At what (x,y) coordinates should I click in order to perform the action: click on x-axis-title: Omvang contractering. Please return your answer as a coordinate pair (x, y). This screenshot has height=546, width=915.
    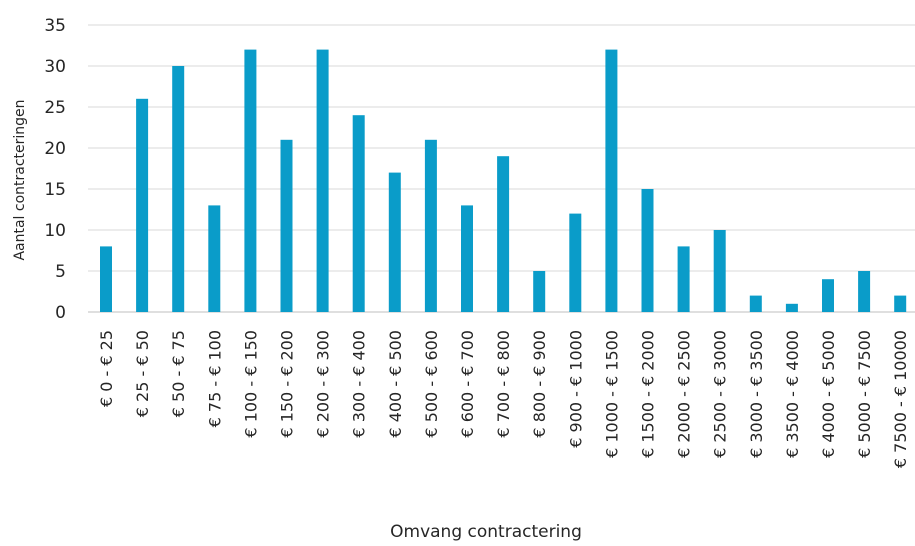
    Looking at the image, I should click on (486, 532).